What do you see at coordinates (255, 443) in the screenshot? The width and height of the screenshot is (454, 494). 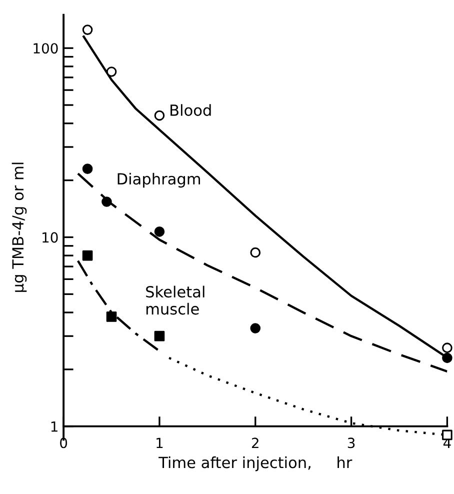 I see `x-tick-label: 2` at bounding box center [255, 443].